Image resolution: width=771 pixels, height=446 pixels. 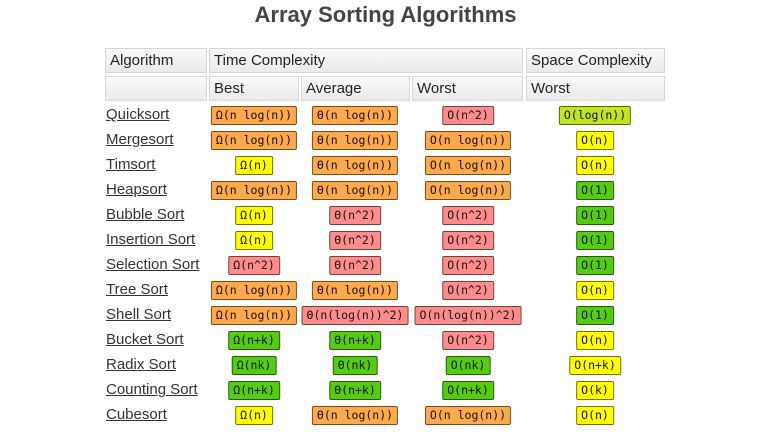 I want to click on header-cell: Algorithm, so click(x=156, y=60).